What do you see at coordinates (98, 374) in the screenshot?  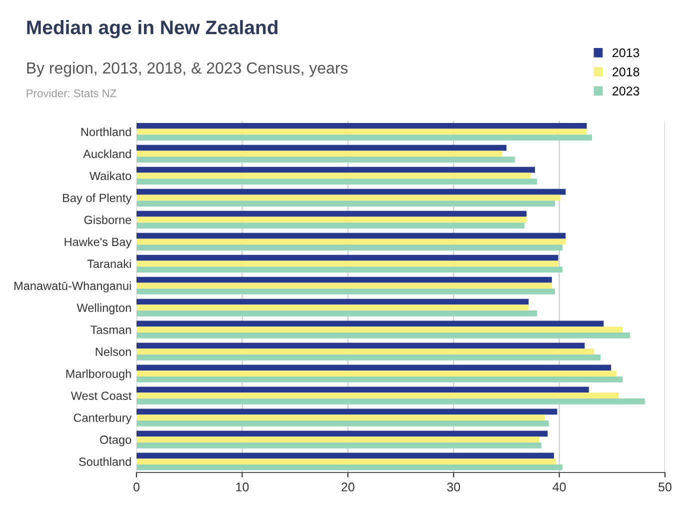 I see `y-tick-label: Marlborough` at bounding box center [98, 374].